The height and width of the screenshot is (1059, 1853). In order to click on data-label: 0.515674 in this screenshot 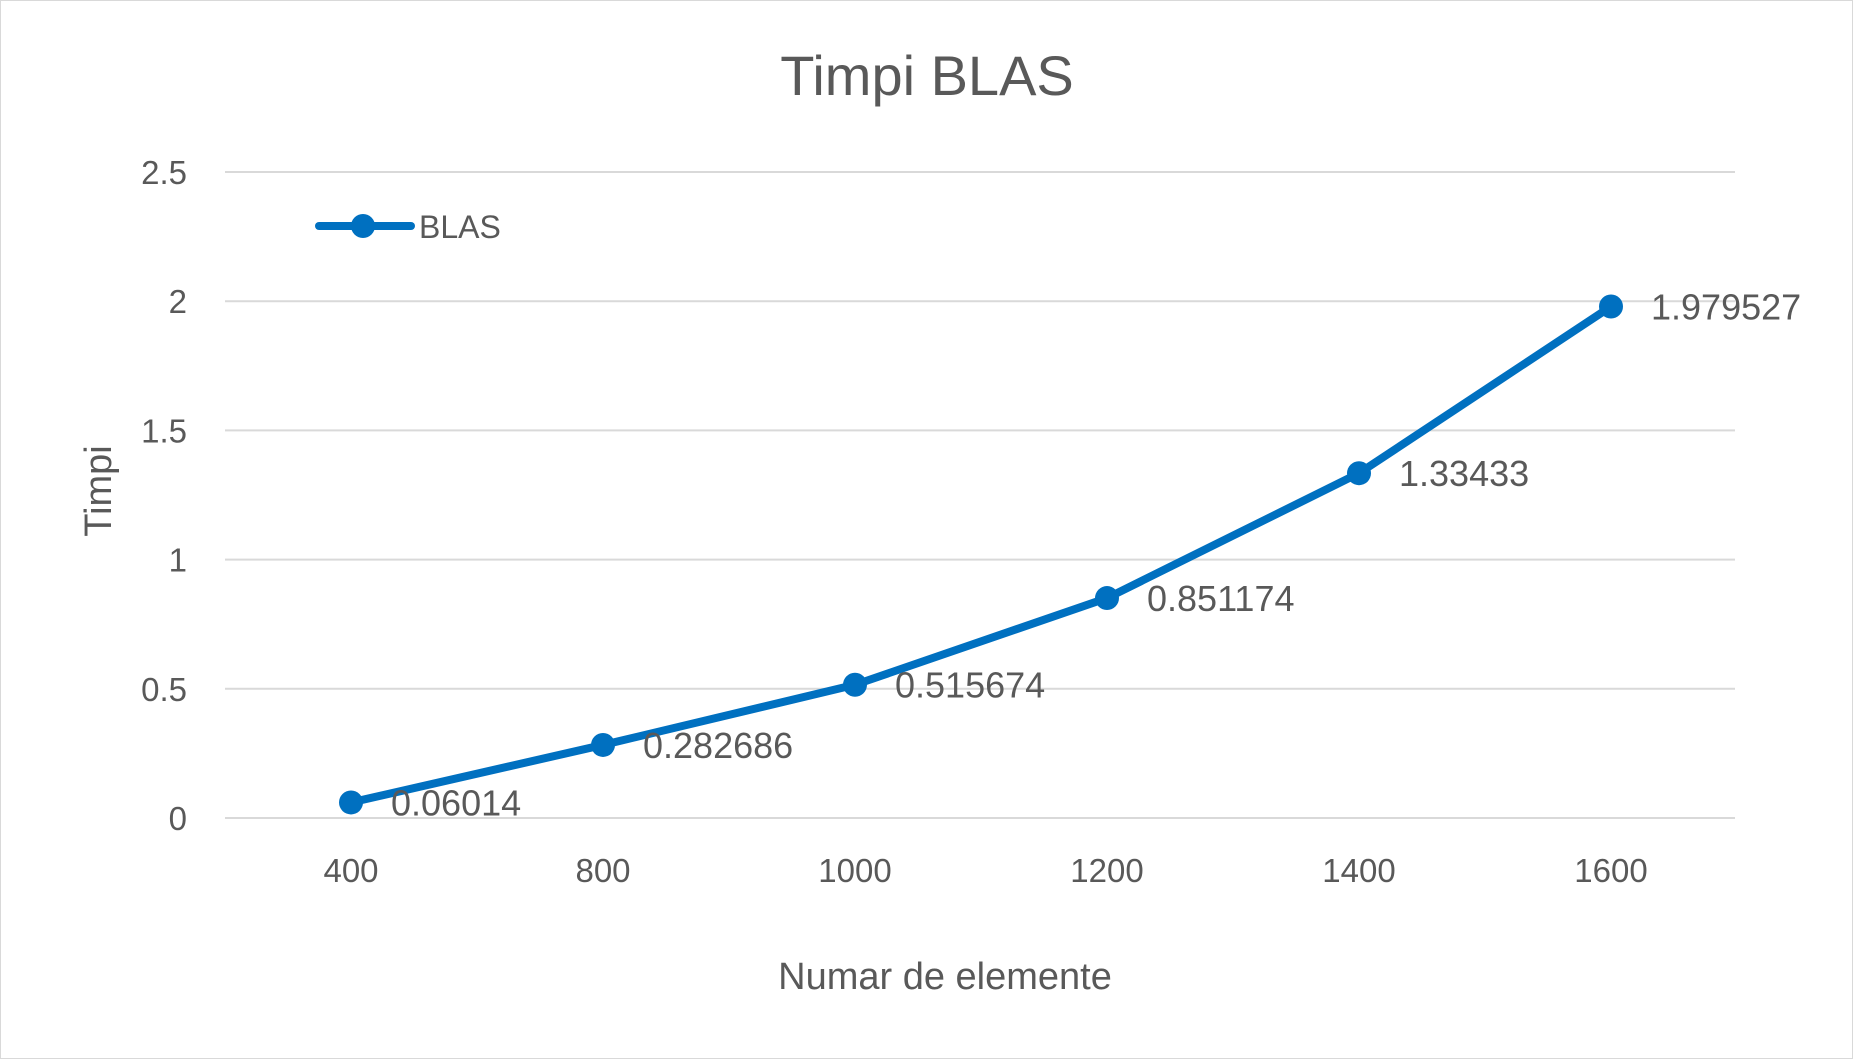, I will do `click(970, 685)`.